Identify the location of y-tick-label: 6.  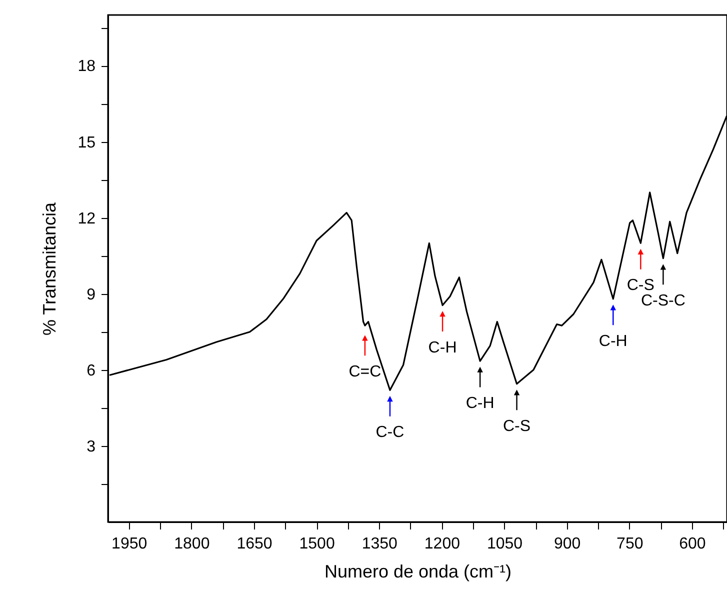
(91, 371).